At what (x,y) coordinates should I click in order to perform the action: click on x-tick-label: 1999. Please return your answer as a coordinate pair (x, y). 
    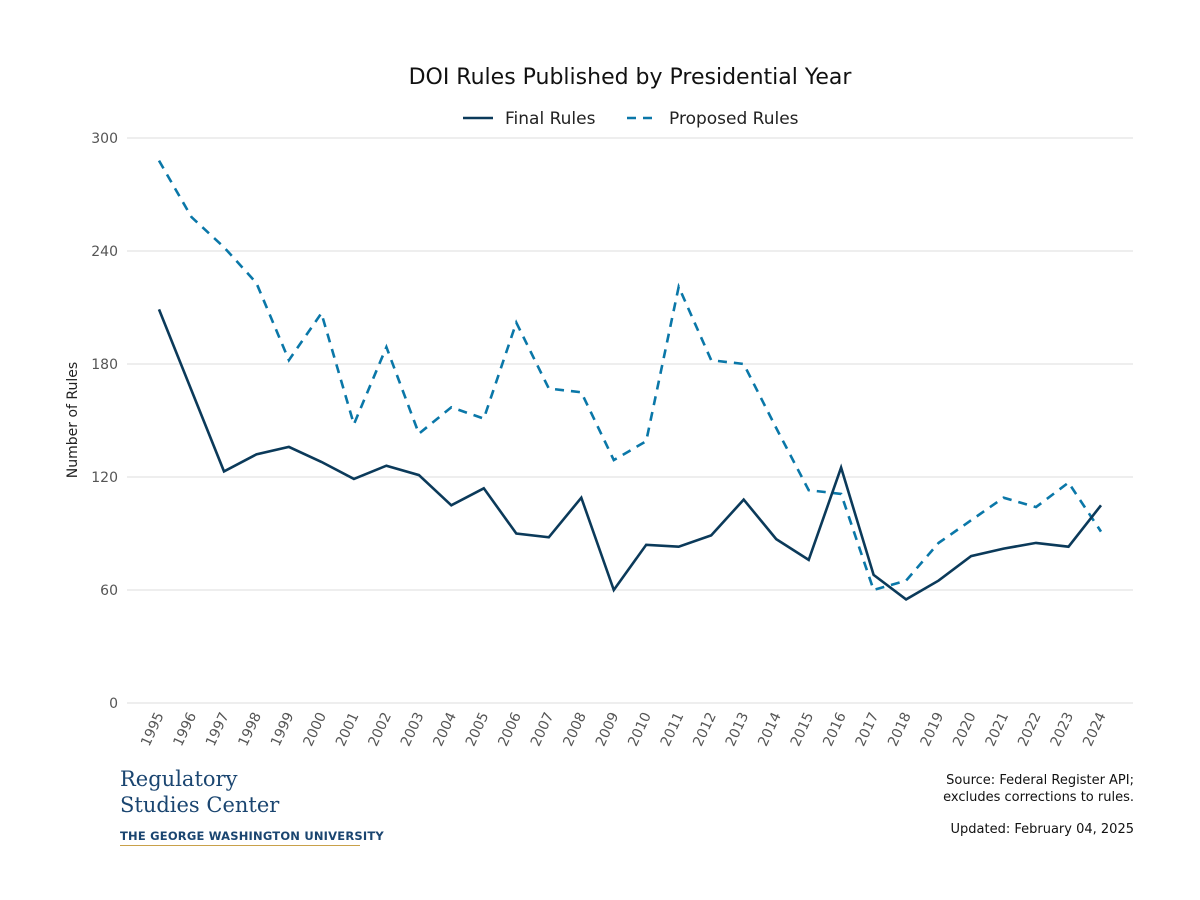
    Looking at the image, I should click on (283, 729).